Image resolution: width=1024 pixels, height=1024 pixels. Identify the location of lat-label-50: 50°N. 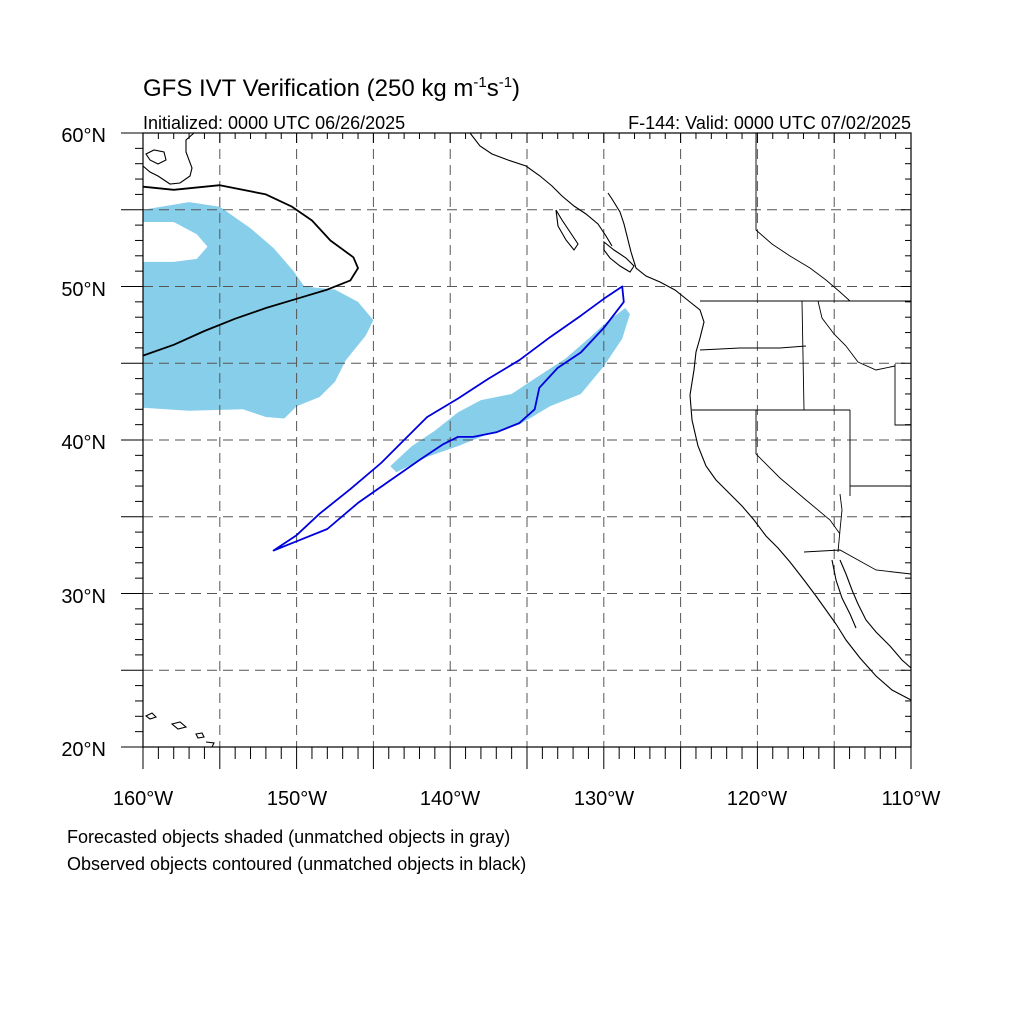
(83, 290).